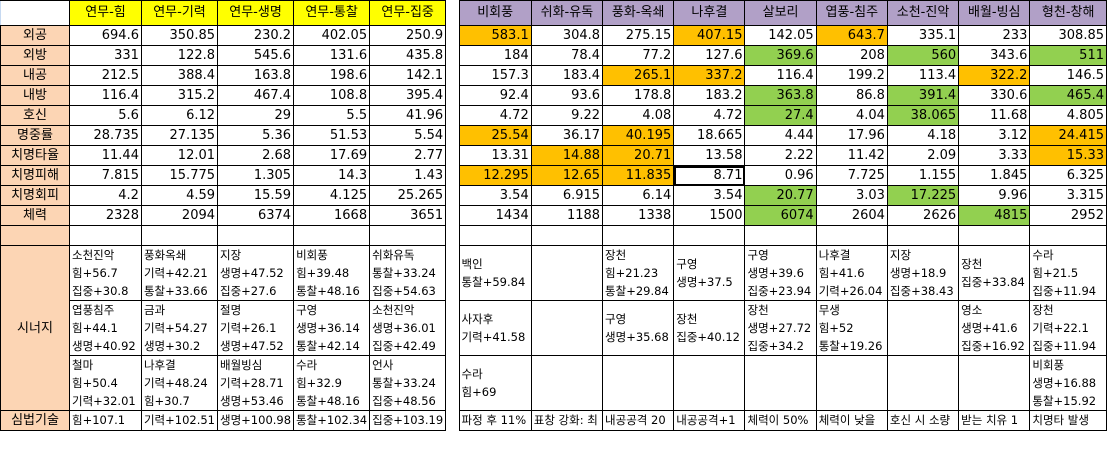 Image resolution: width=1107 pixels, height=452 pixels. I want to click on stat-cell: 142.05, so click(780, 35).